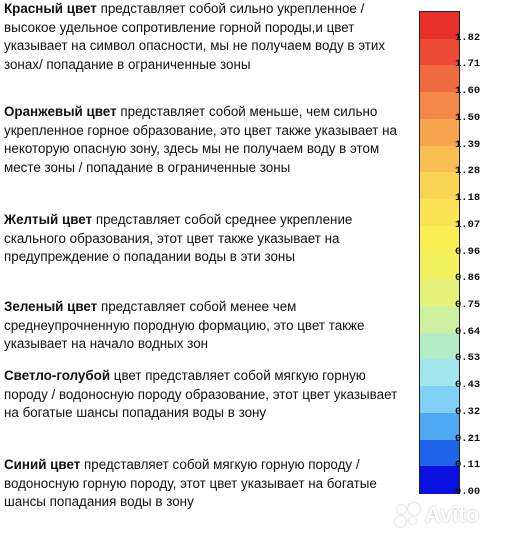  Describe the element at coordinates (60, 111) in the screenshot. I see `desc-orange-title: Оранжевый цвет` at that location.